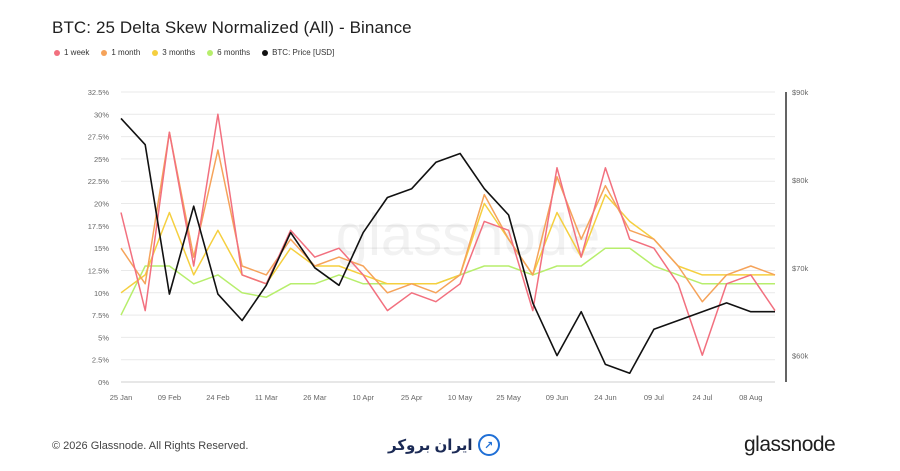  I want to click on y-tick-label: 25%, so click(101, 159).